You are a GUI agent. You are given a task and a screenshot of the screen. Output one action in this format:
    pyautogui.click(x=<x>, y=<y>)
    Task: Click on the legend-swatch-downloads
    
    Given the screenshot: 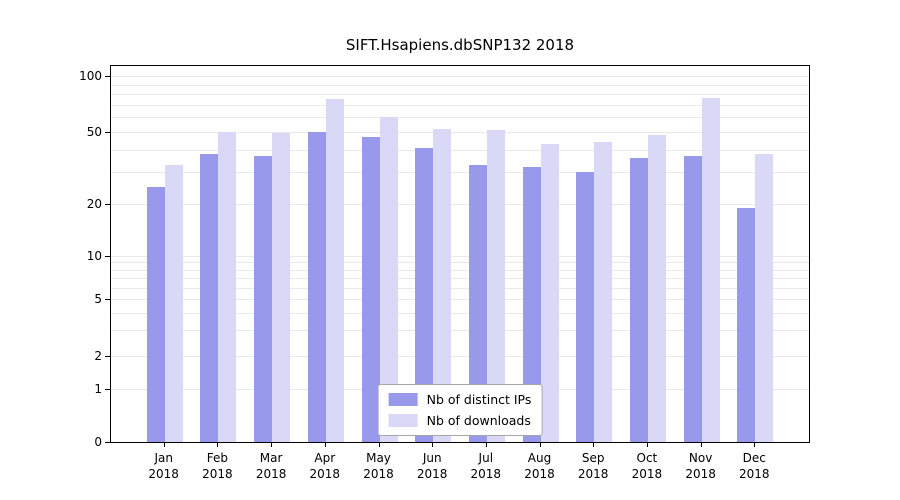 What is the action you would take?
    pyautogui.click(x=403, y=420)
    